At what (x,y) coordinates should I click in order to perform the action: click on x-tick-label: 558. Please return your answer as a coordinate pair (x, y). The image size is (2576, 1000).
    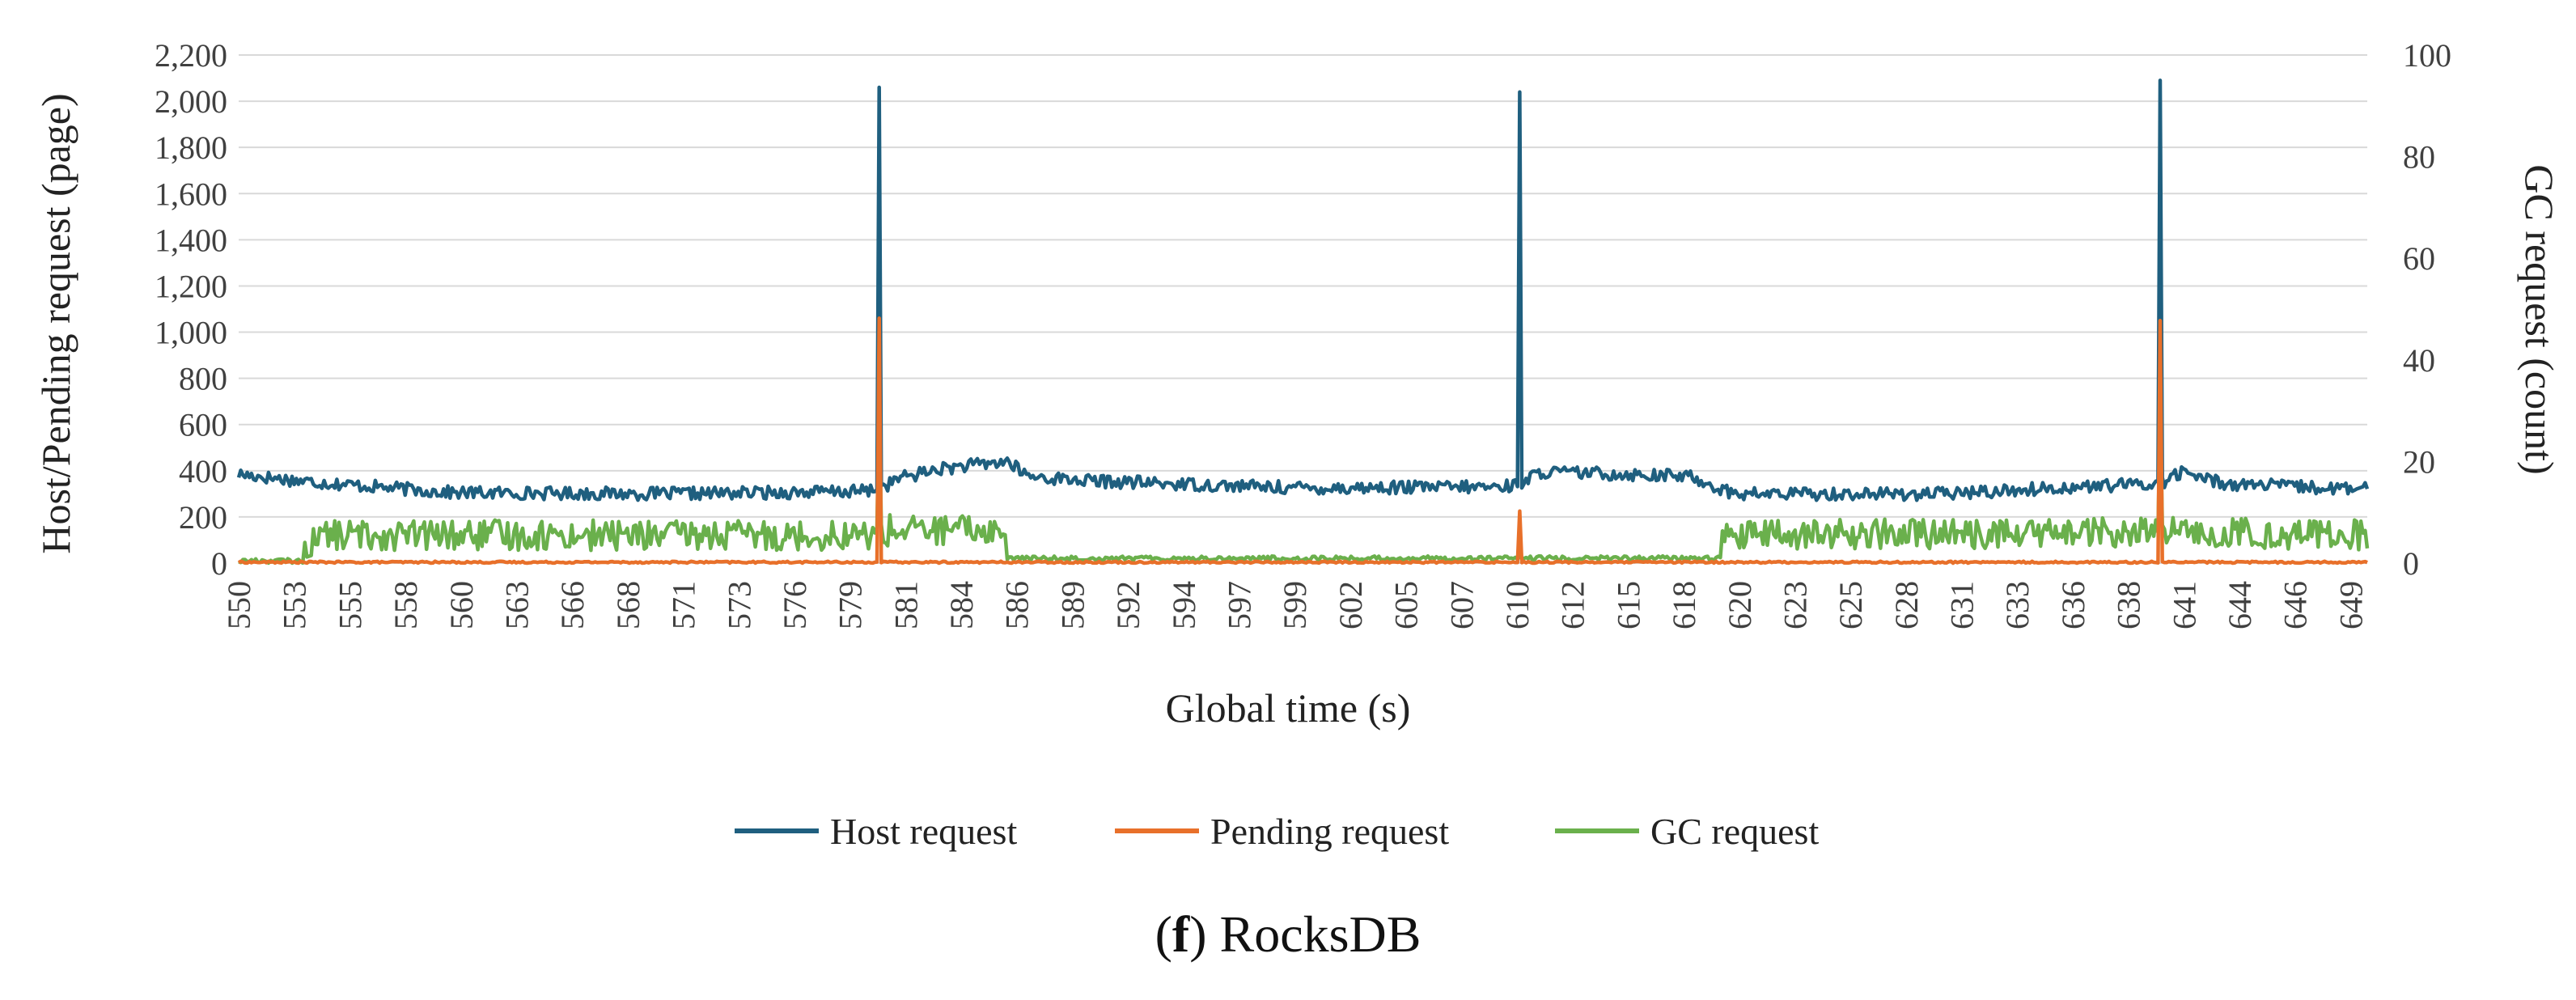
    Looking at the image, I should click on (406, 605).